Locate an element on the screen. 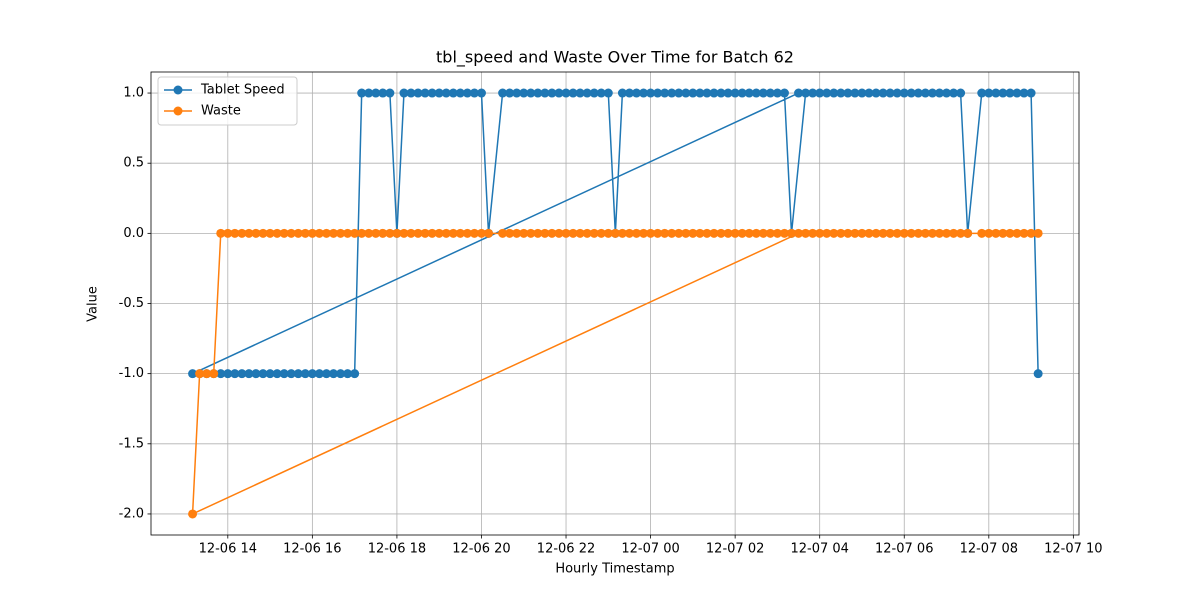 The height and width of the screenshot is (600, 1200). x-tick-label: 12-07 10 is located at coordinates (1073, 549).